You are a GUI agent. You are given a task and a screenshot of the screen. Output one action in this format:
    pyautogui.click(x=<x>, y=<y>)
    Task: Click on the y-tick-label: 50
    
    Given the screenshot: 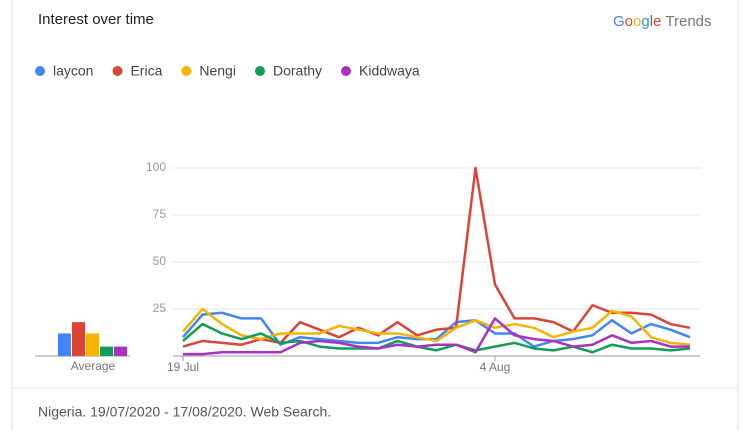 What is the action you would take?
    pyautogui.click(x=160, y=261)
    